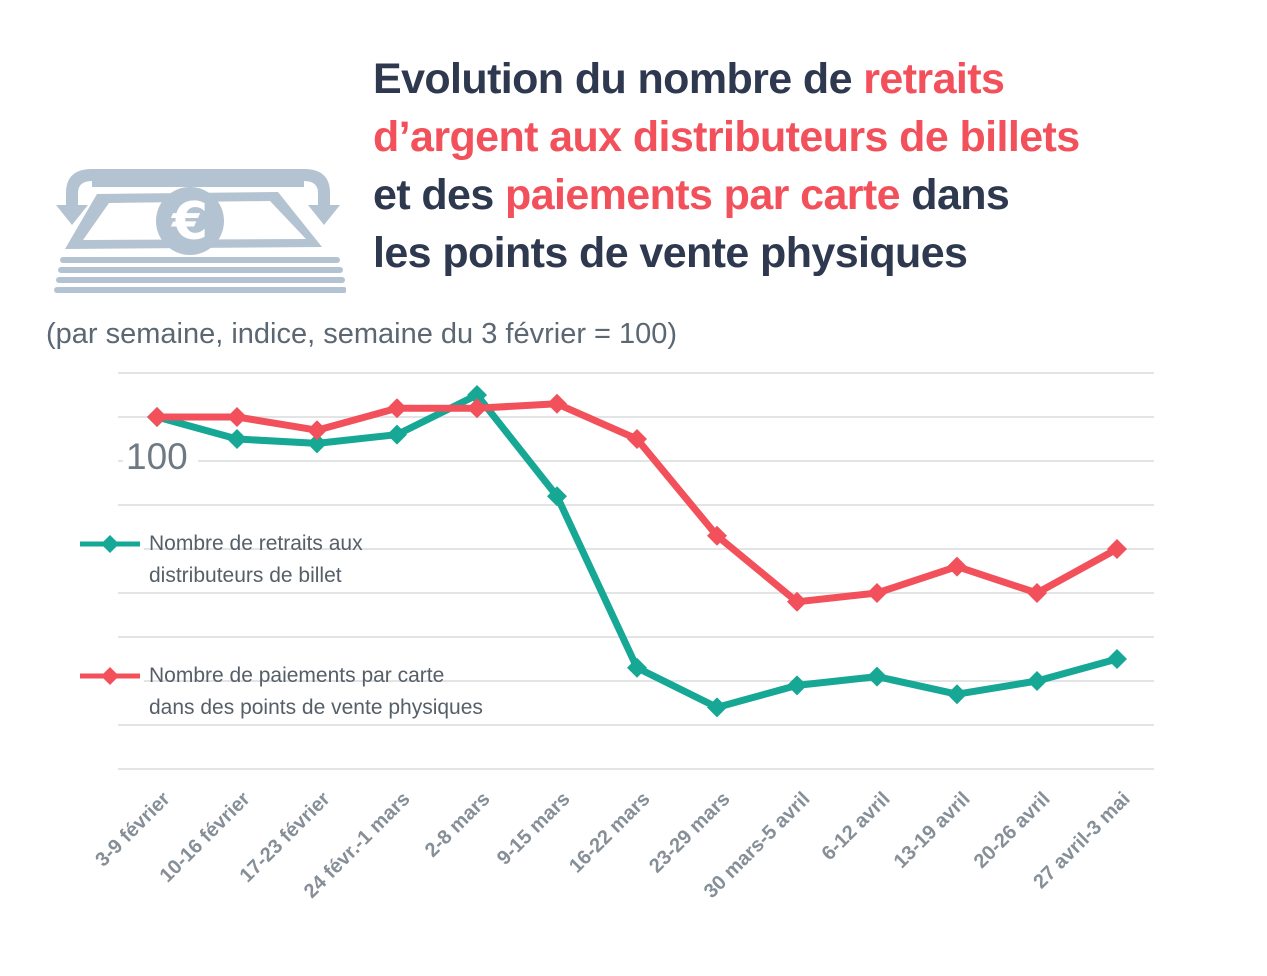  What do you see at coordinates (609, 832) in the screenshot?
I see `x-axis-label: 16-22 mars` at bounding box center [609, 832].